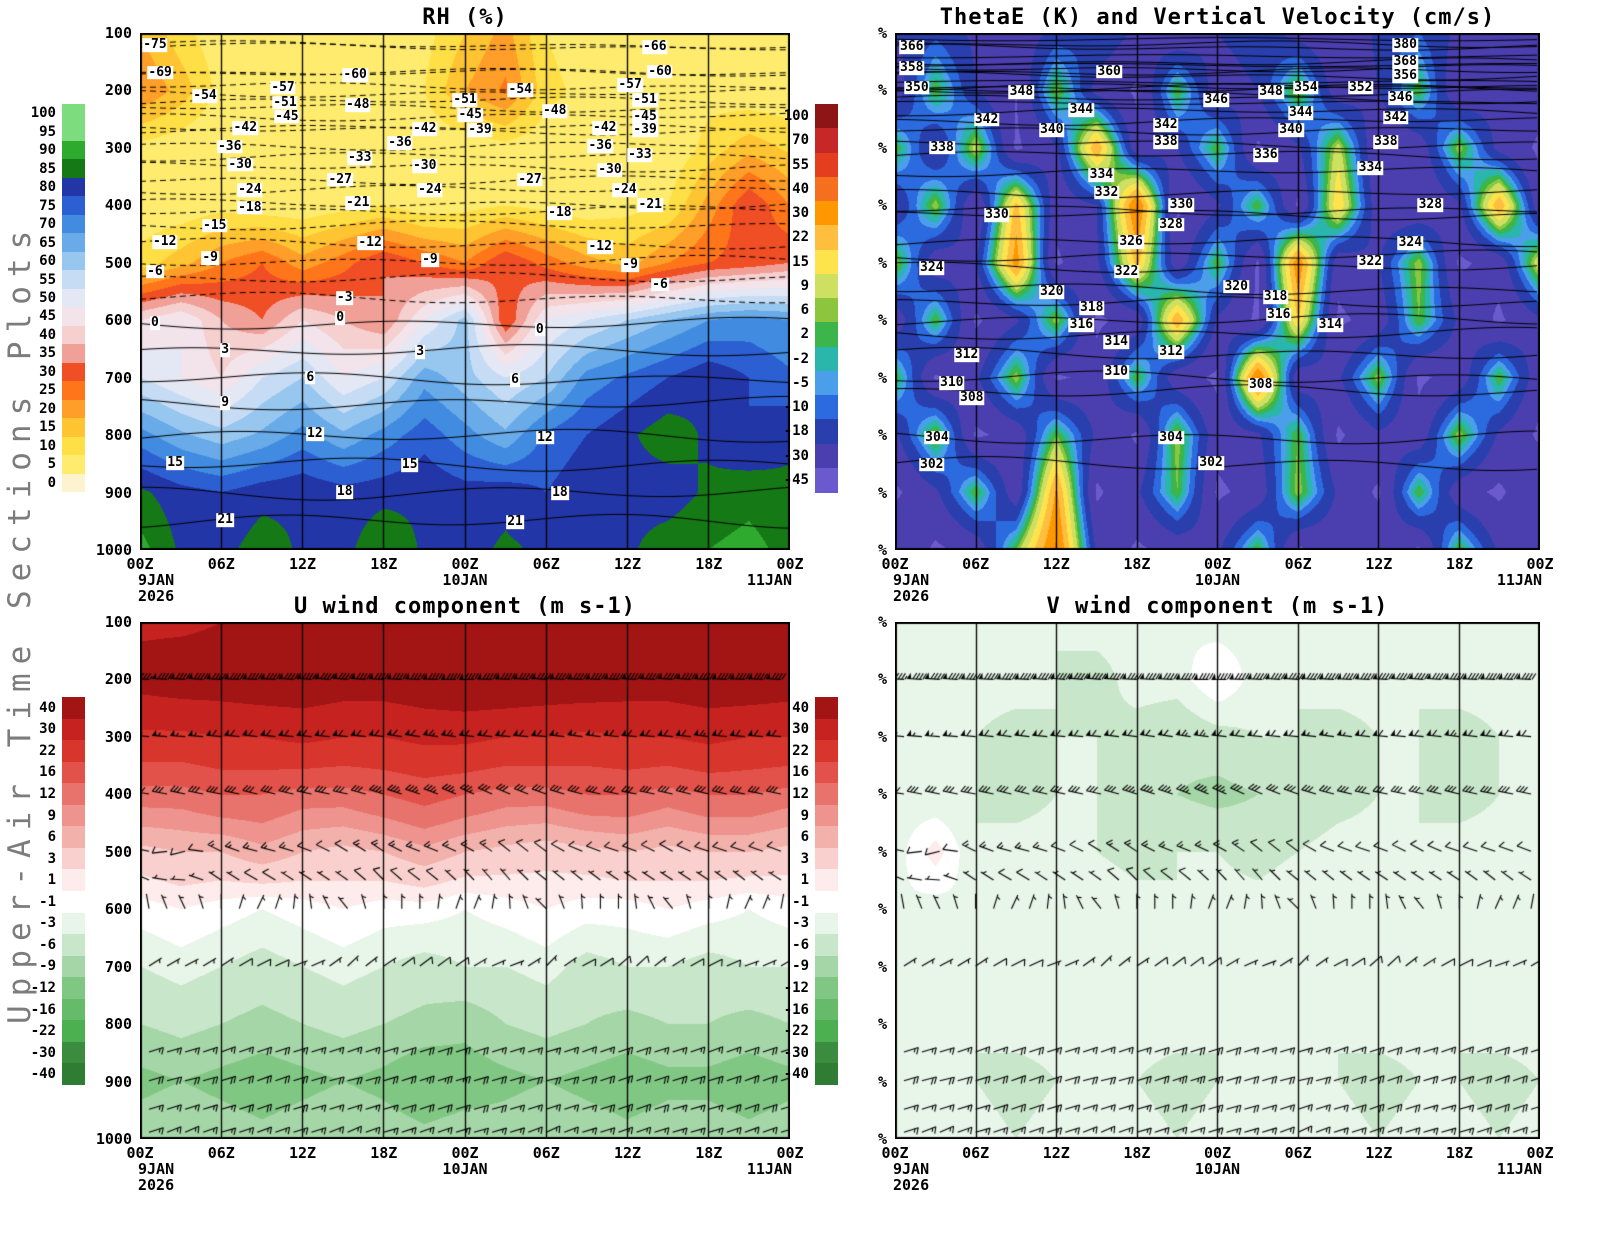 Image resolution: width=1600 pixels, height=1236 pixels. I want to click on colorbar-label: 45, so click(47, 316).